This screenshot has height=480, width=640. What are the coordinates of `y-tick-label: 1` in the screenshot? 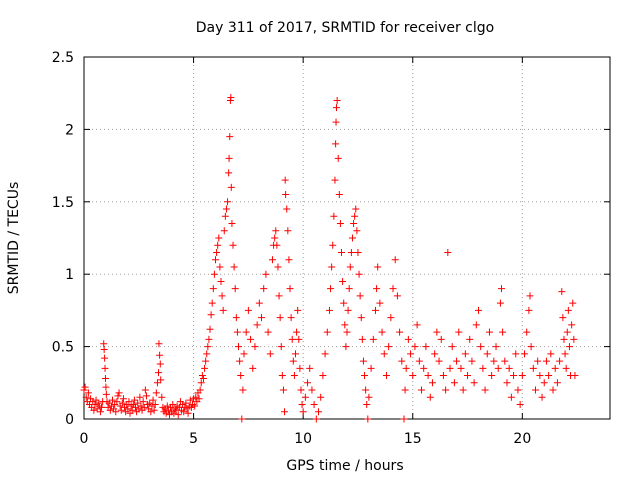 It's located at (69, 275).